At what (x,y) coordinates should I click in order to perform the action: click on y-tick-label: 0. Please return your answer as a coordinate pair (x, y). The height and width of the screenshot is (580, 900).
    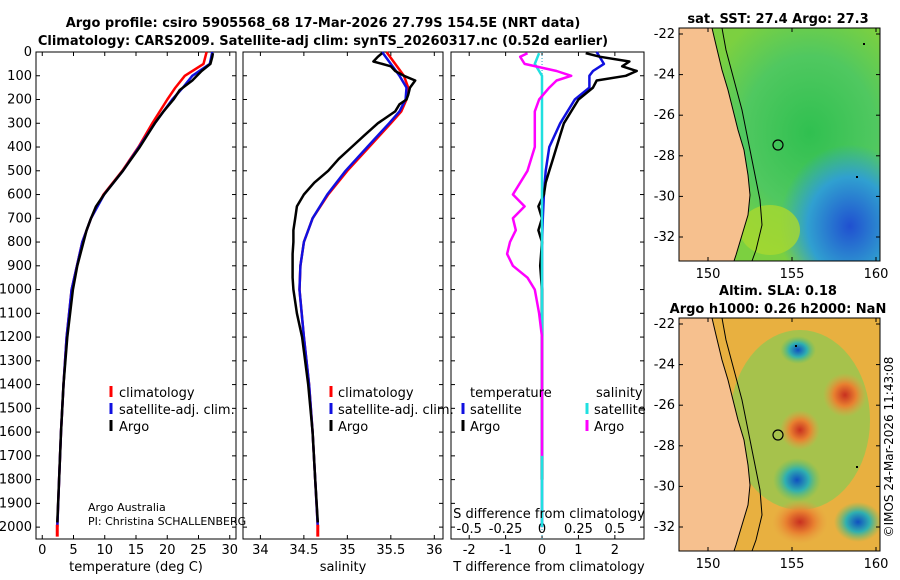
    Looking at the image, I should click on (28, 52).